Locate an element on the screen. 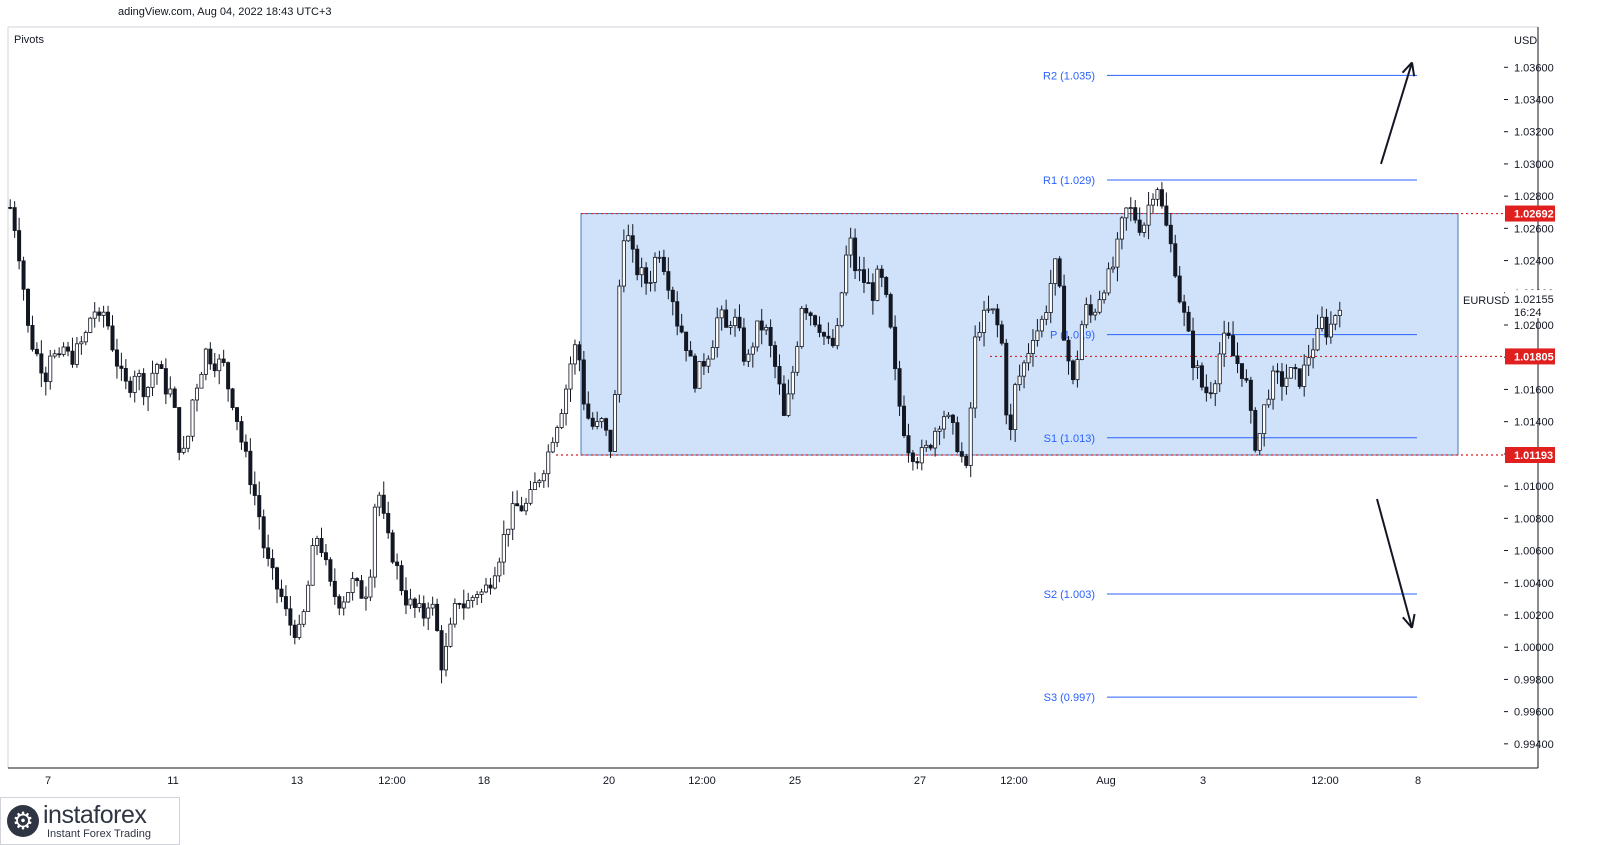 The height and width of the screenshot is (845, 1600). brand-name: instaforex is located at coordinates (95, 815).